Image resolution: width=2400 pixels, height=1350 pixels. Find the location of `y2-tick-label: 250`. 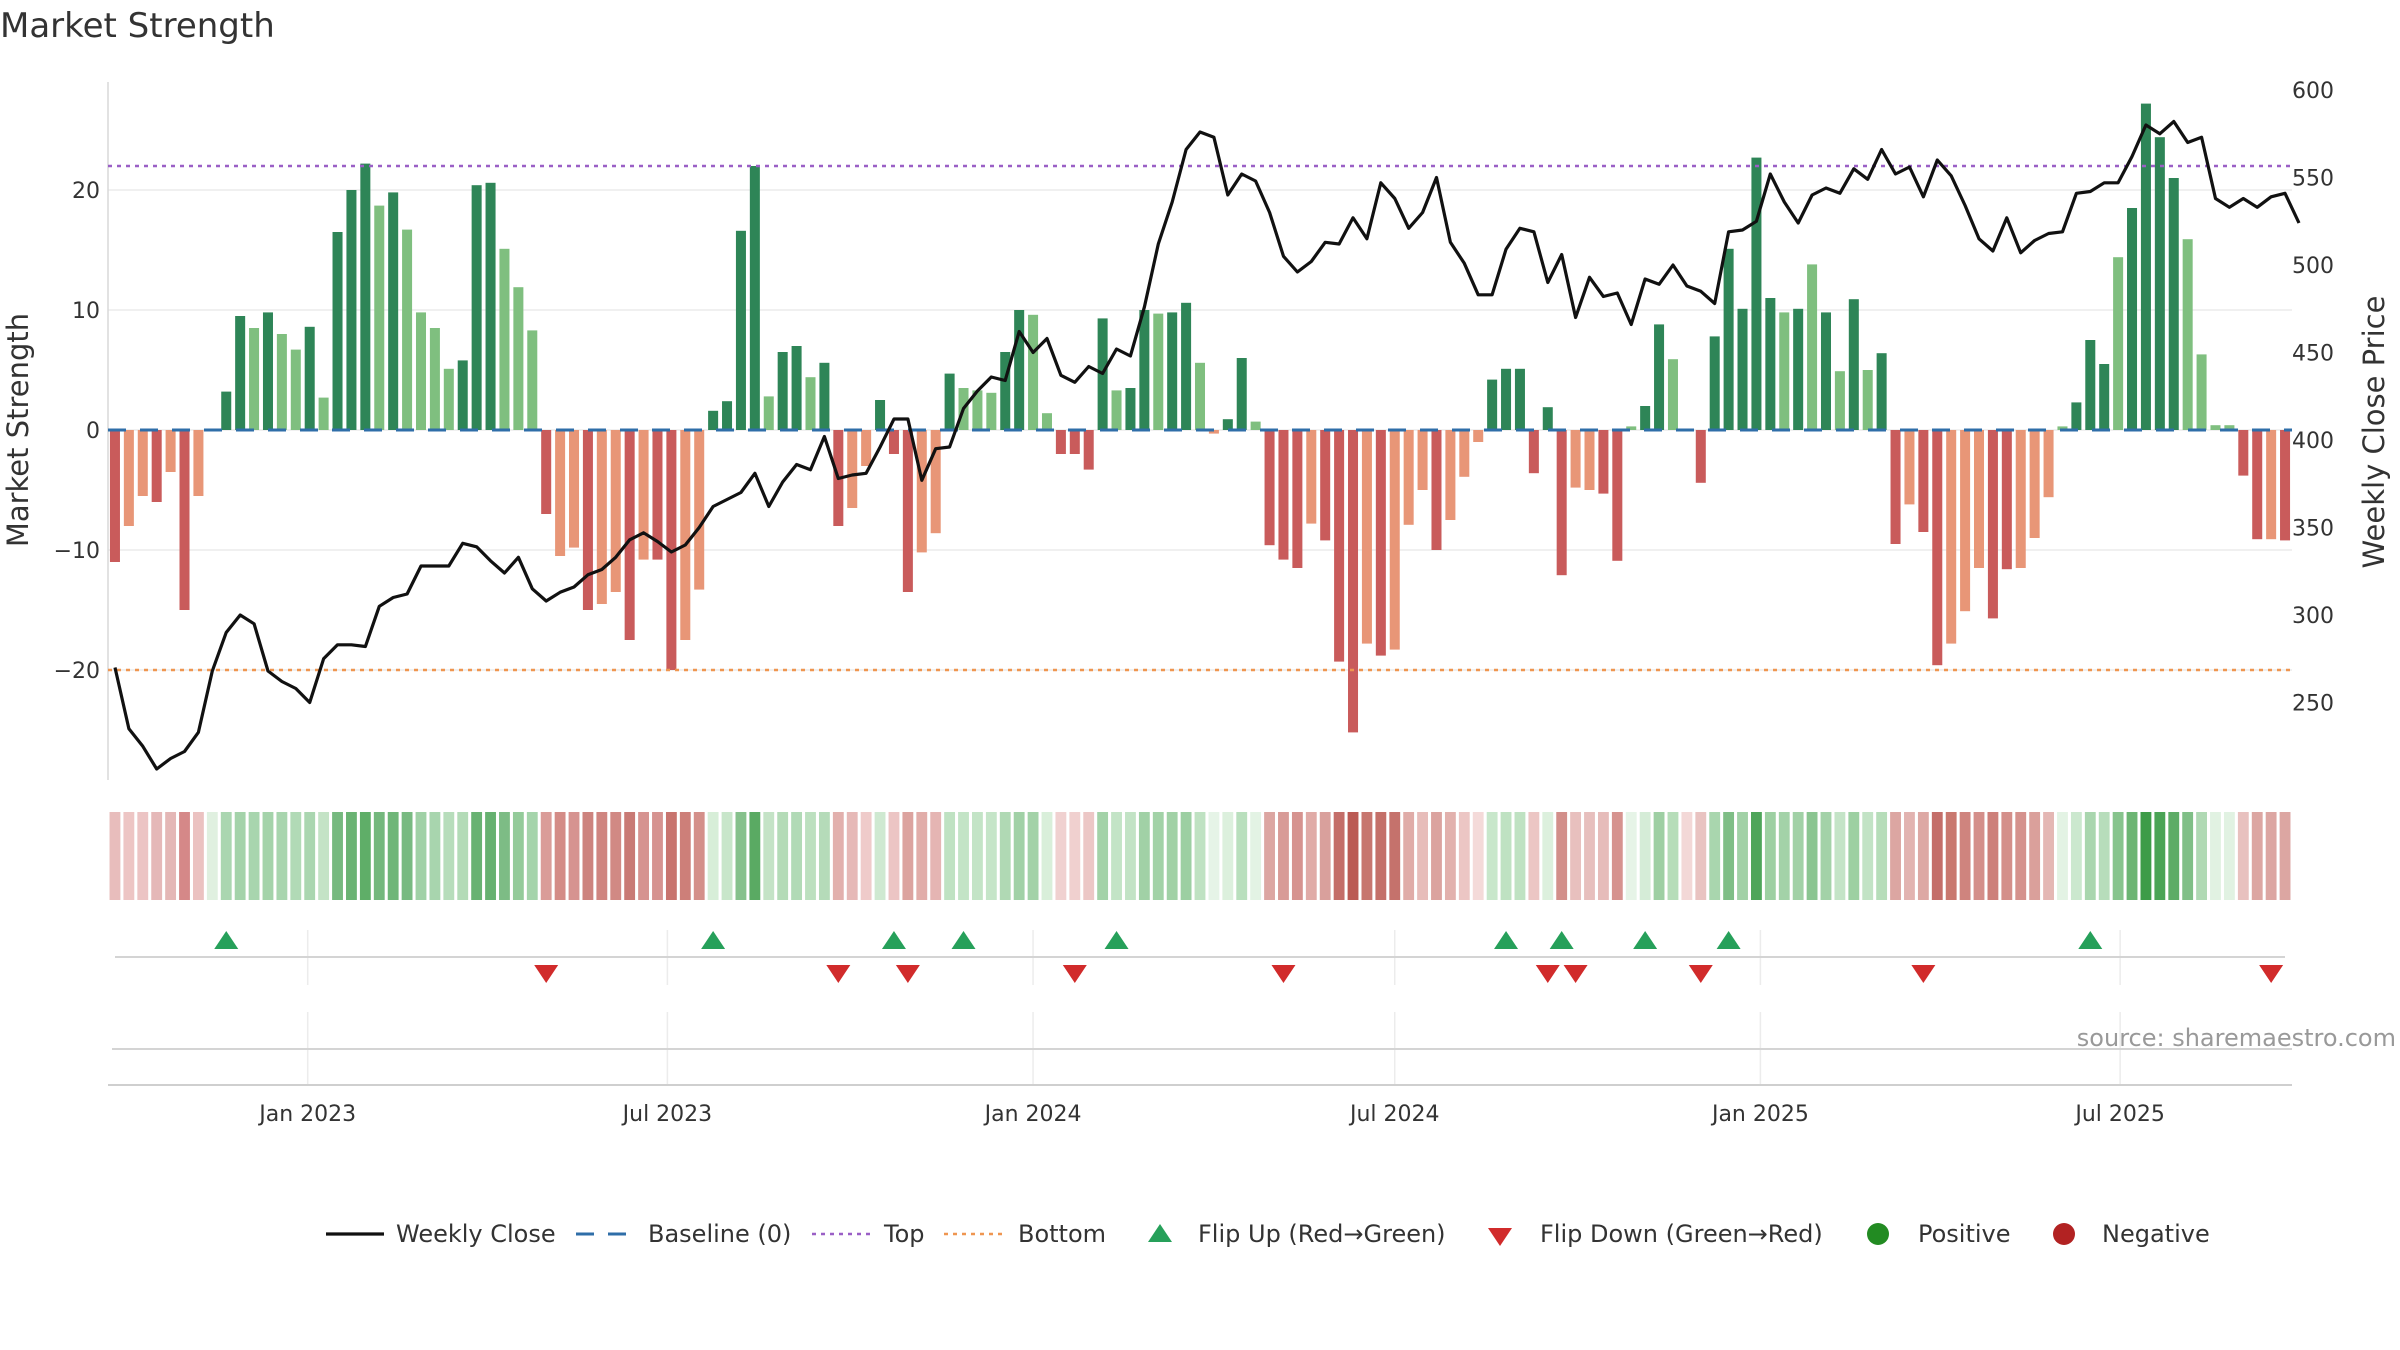

y2-tick-label: 250 is located at coordinates (2313, 704).